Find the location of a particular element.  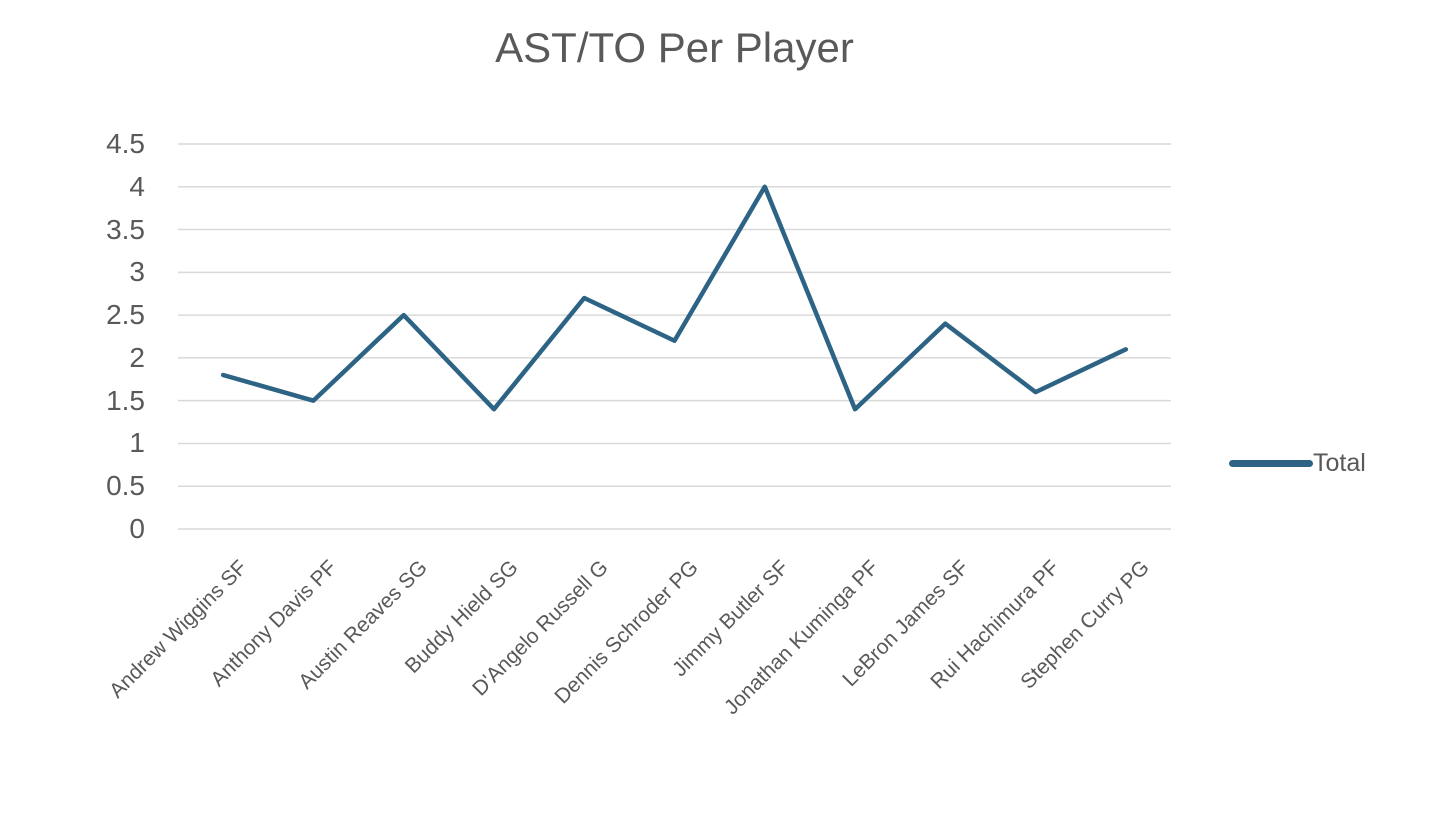

y-tick-label: 3 is located at coordinates (137, 272).